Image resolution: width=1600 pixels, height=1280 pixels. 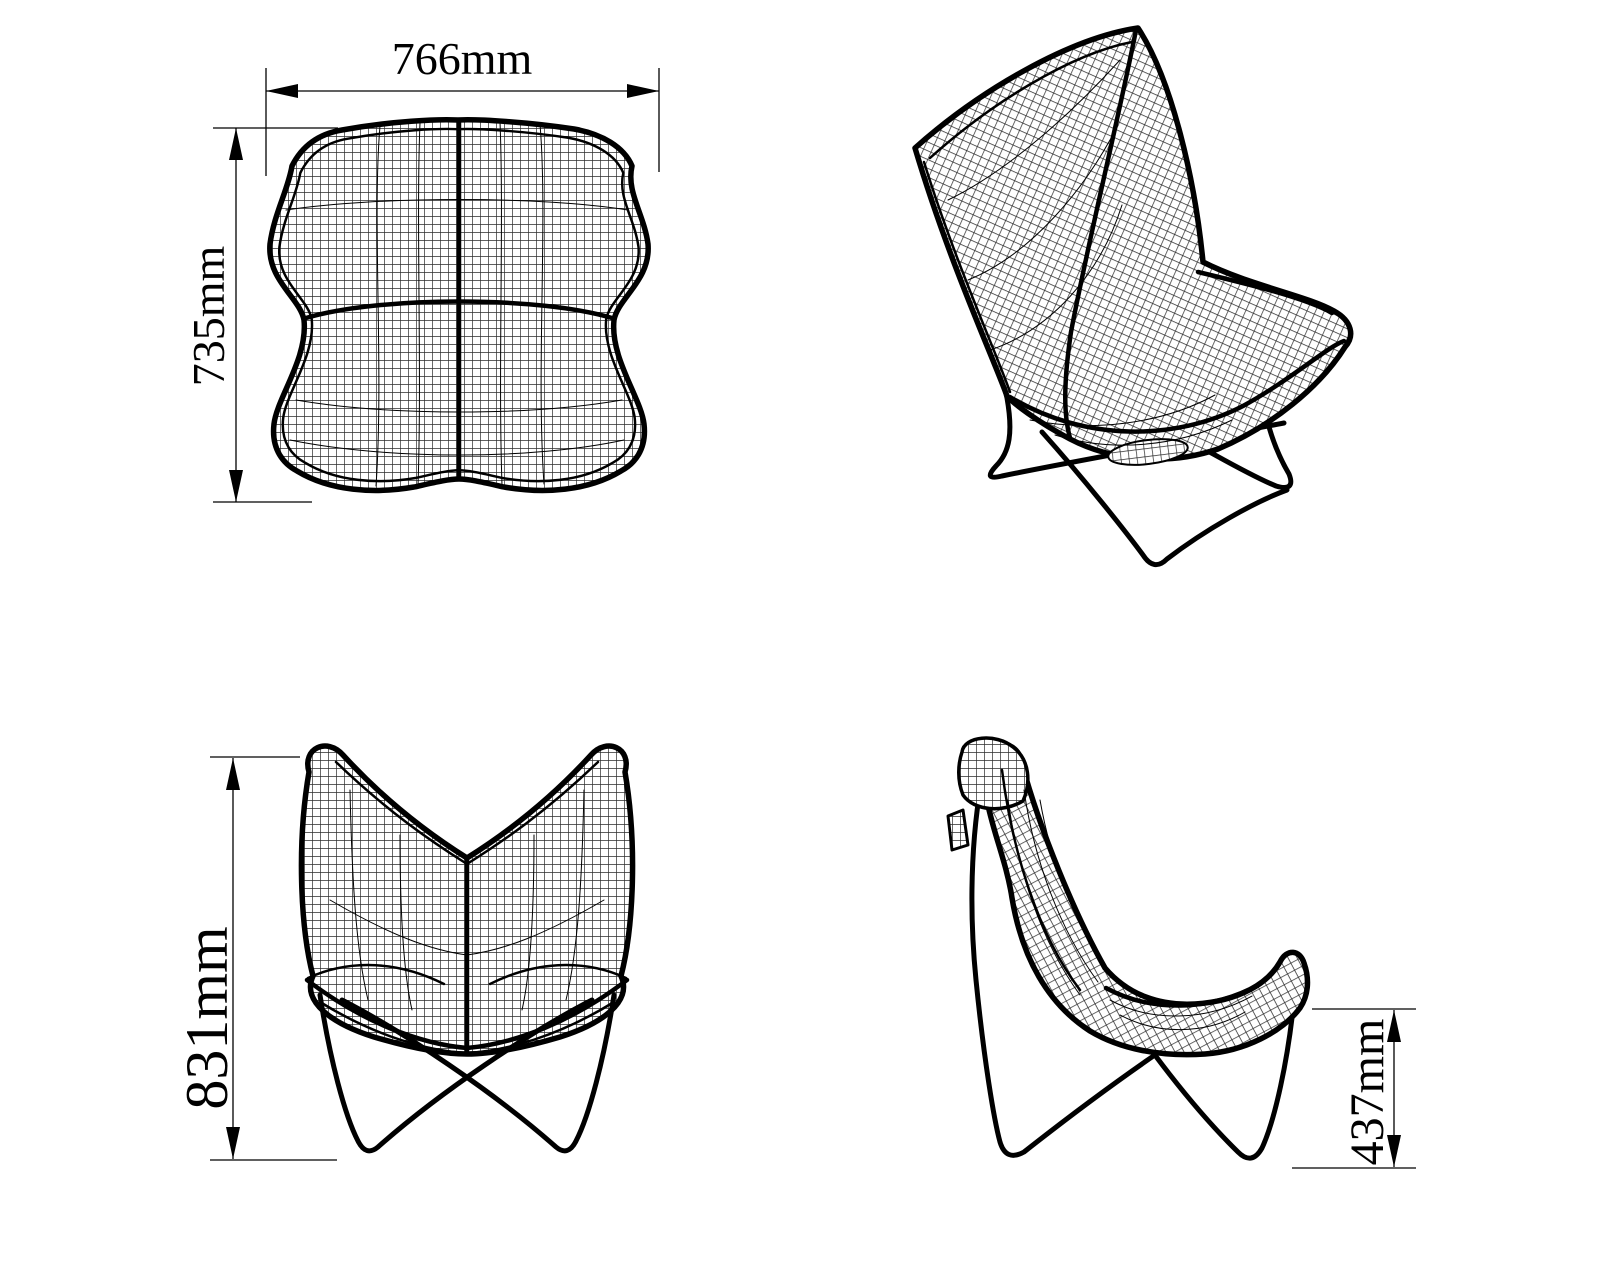 I want to click on dimension-side-seat-height: 437mm, so click(x=1354, y=1088).